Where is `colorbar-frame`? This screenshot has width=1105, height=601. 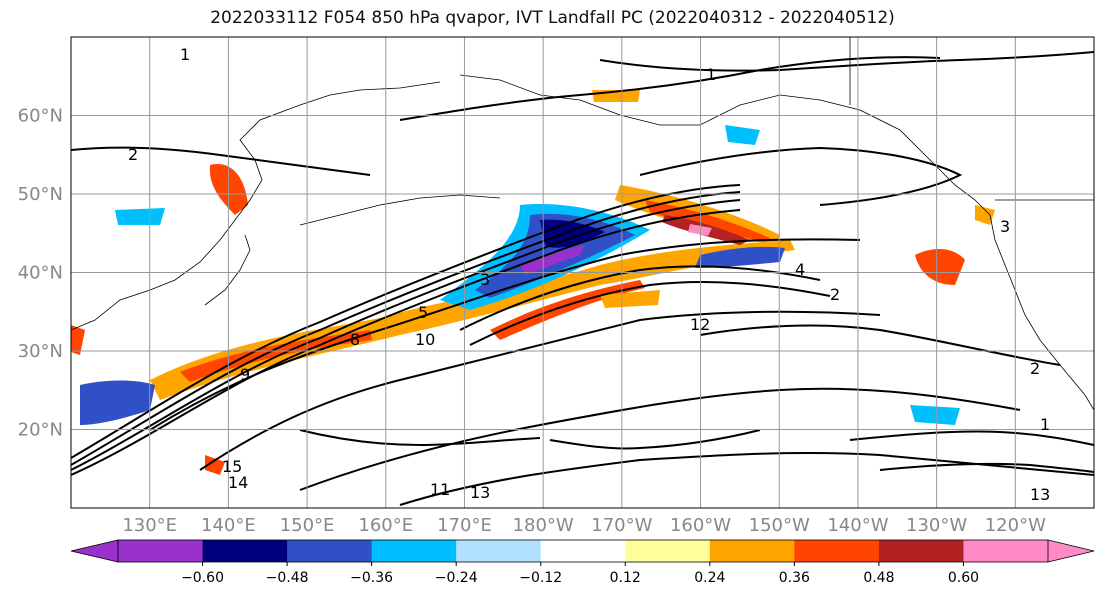
colorbar-frame is located at coordinates (583, 551).